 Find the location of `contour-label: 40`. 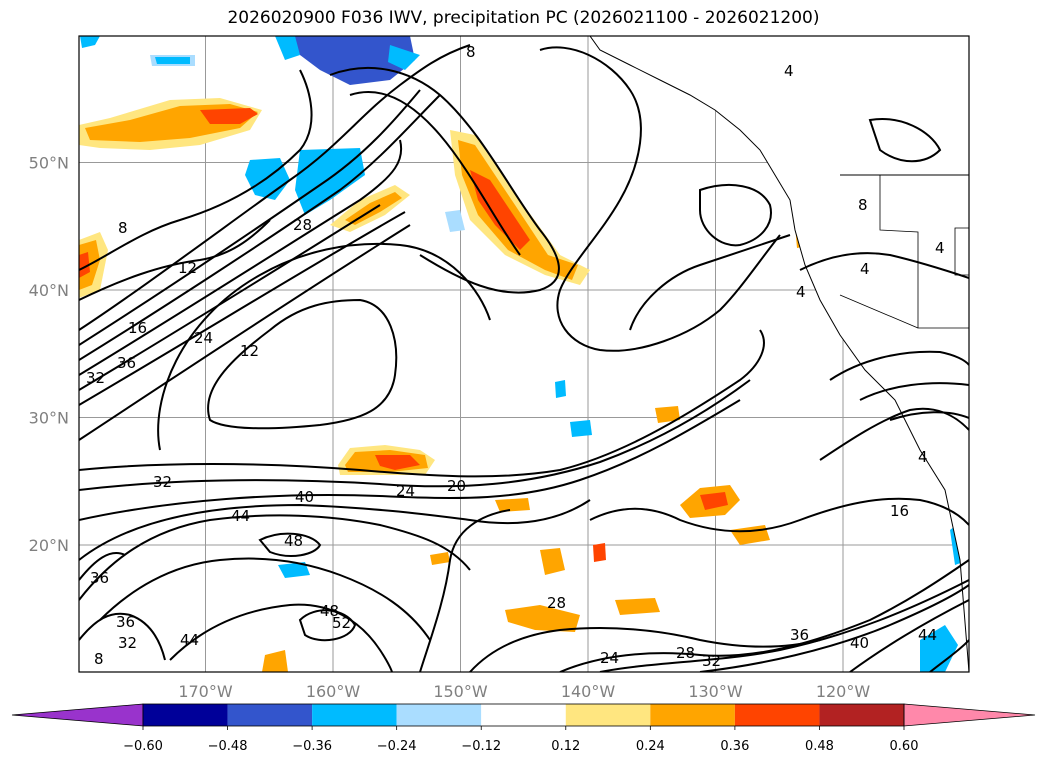

contour-label: 40 is located at coordinates (859, 643).